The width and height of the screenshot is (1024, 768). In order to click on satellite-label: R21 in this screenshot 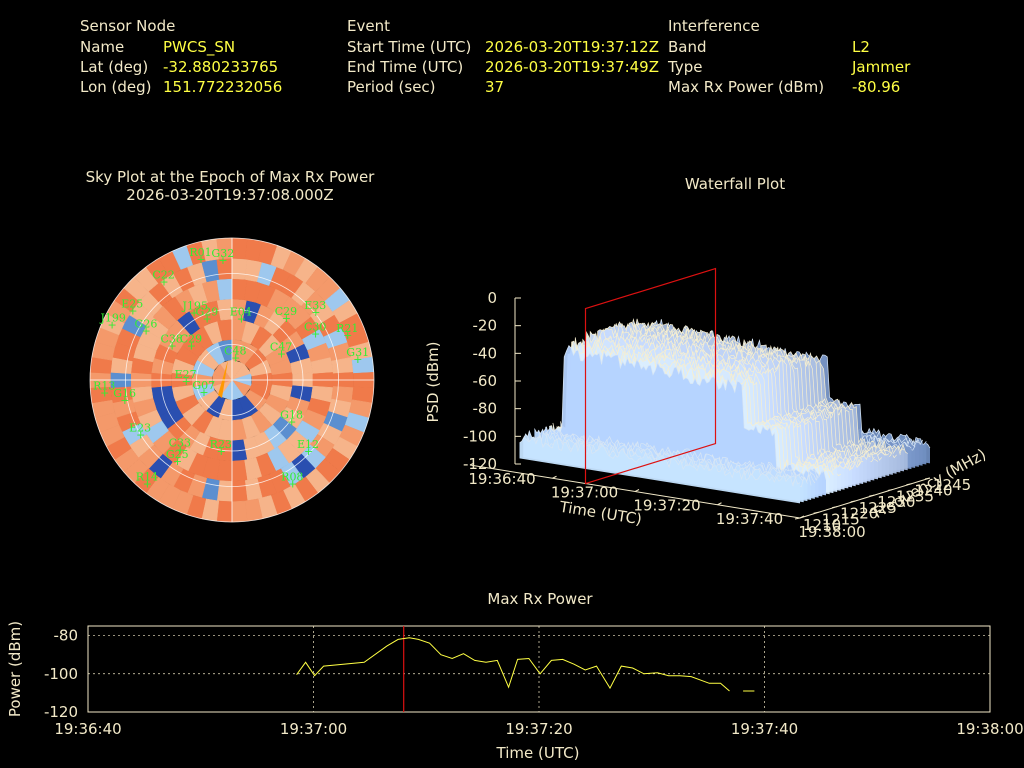, I will do `click(347, 328)`.